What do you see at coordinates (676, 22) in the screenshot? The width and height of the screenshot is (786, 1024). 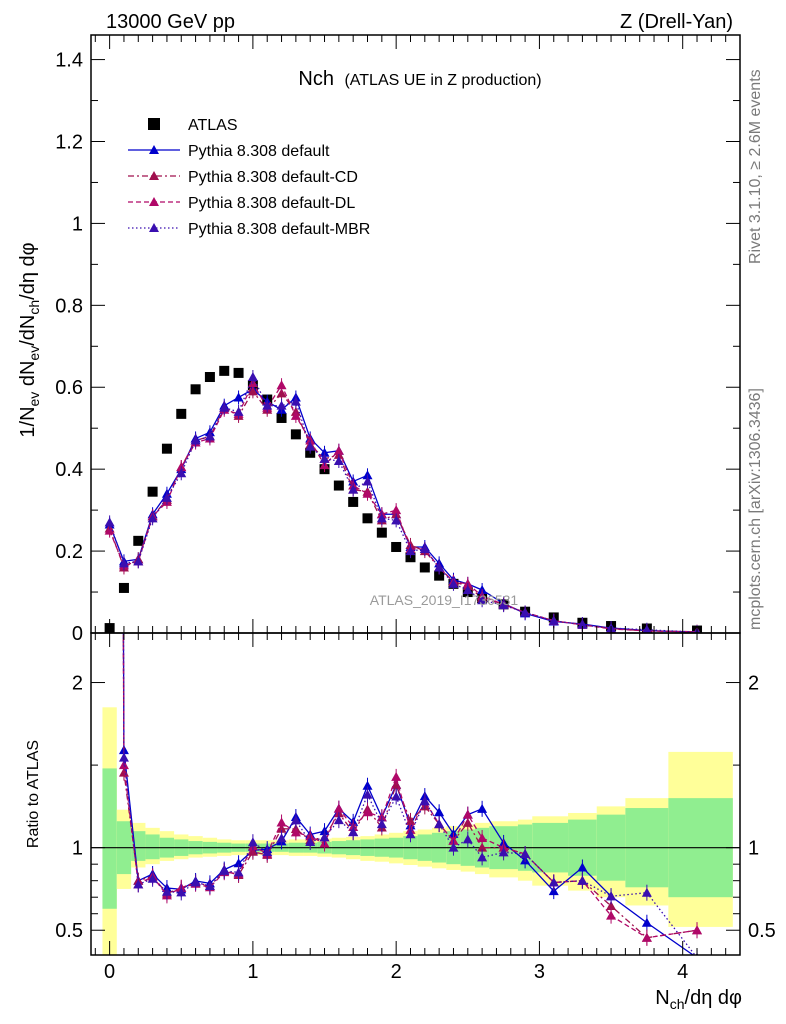 I see `process-label: Z (Drell-Yan)` at bounding box center [676, 22].